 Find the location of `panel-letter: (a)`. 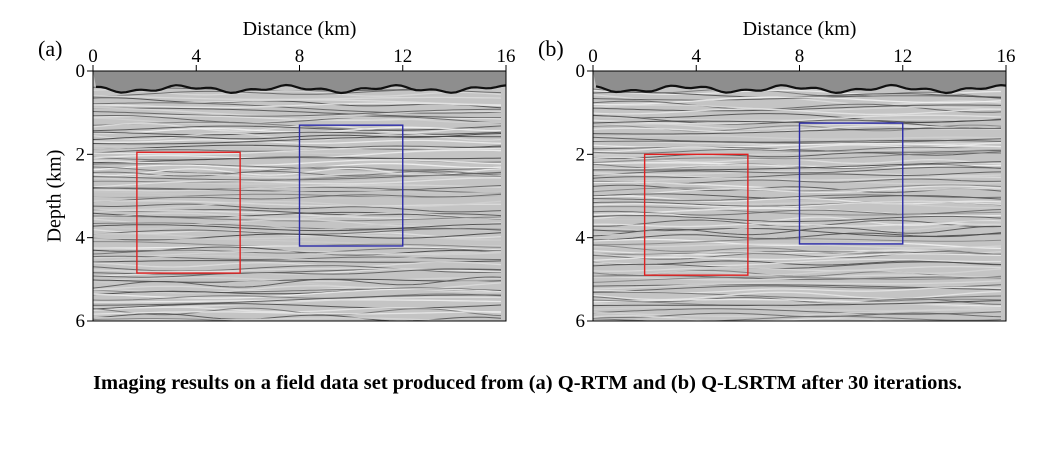

panel-letter: (a) is located at coordinates (50, 48).